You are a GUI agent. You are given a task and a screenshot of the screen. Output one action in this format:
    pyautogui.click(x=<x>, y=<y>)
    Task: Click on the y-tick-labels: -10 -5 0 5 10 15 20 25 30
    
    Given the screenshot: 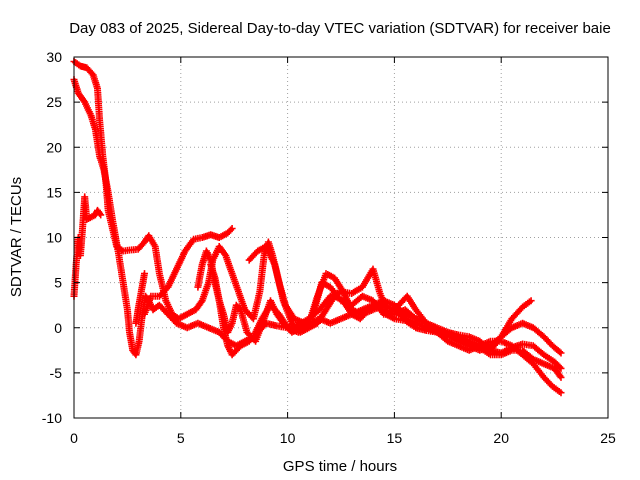 What is the action you would take?
    pyautogui.click(x=52, y=237)
    